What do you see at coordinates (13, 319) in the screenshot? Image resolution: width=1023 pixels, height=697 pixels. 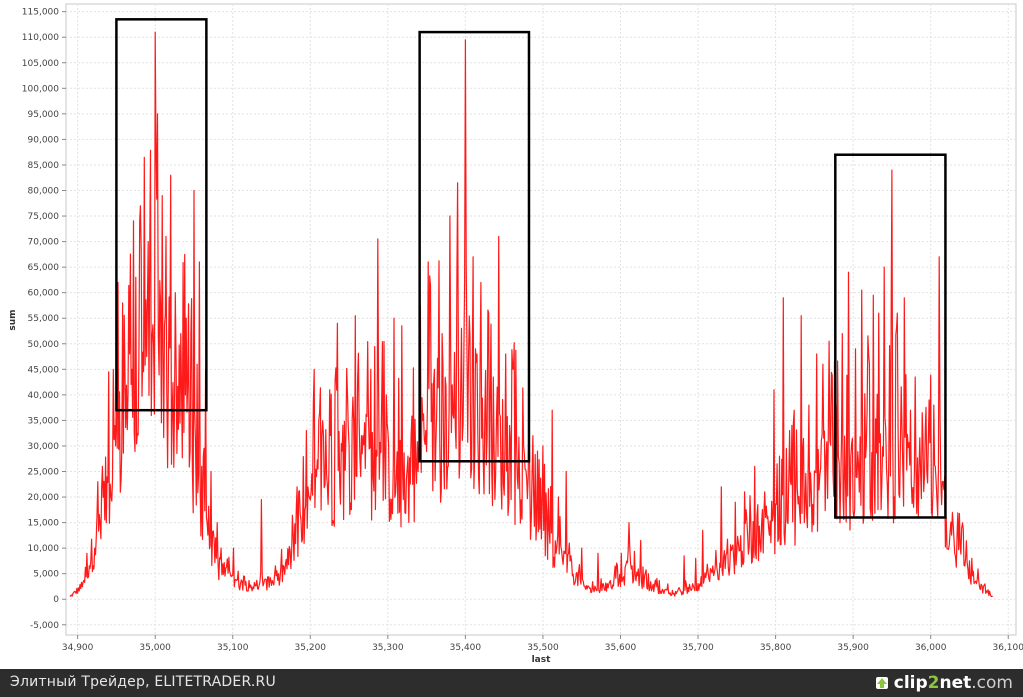 I see `y-axis-label: sum` at bounding box center [13, 319].